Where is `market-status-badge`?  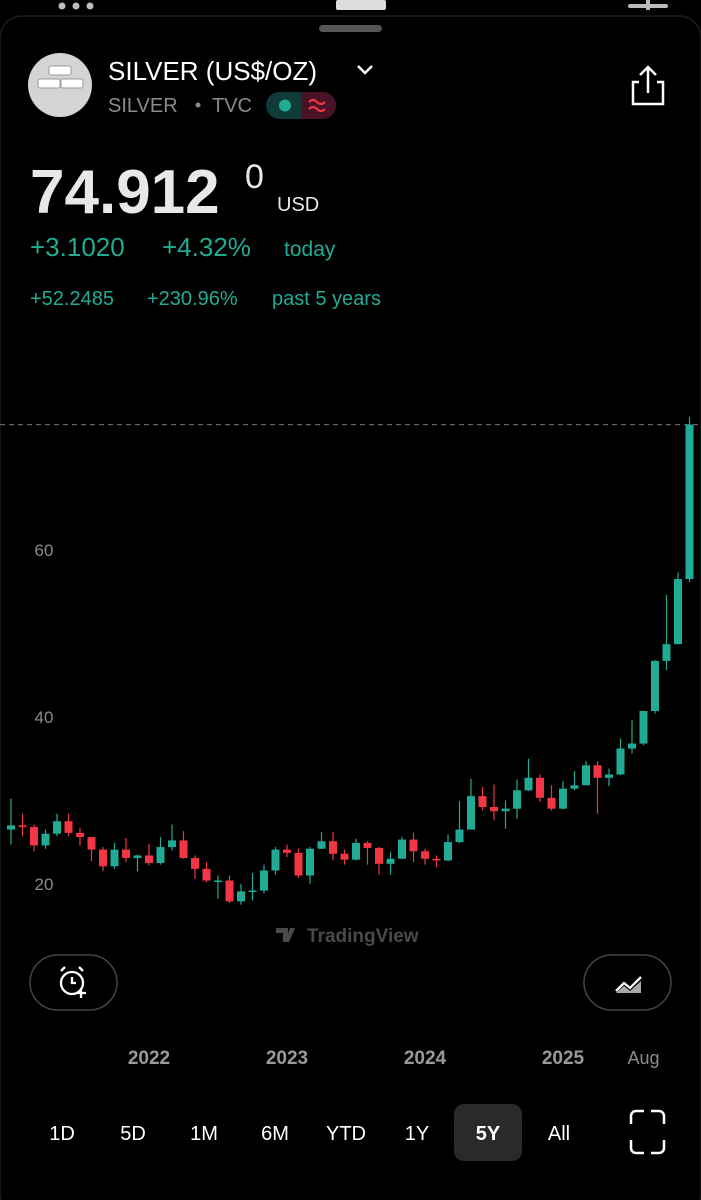 market-status-badge is located at coordinates (301, 105).